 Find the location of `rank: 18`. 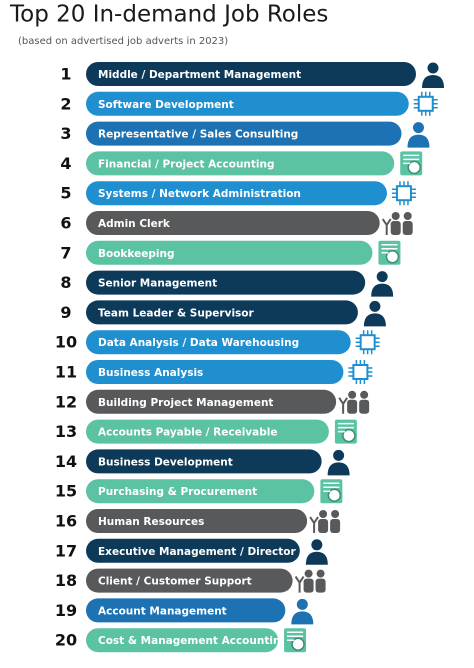

rank: 18 is located at coordinates (66, 580).